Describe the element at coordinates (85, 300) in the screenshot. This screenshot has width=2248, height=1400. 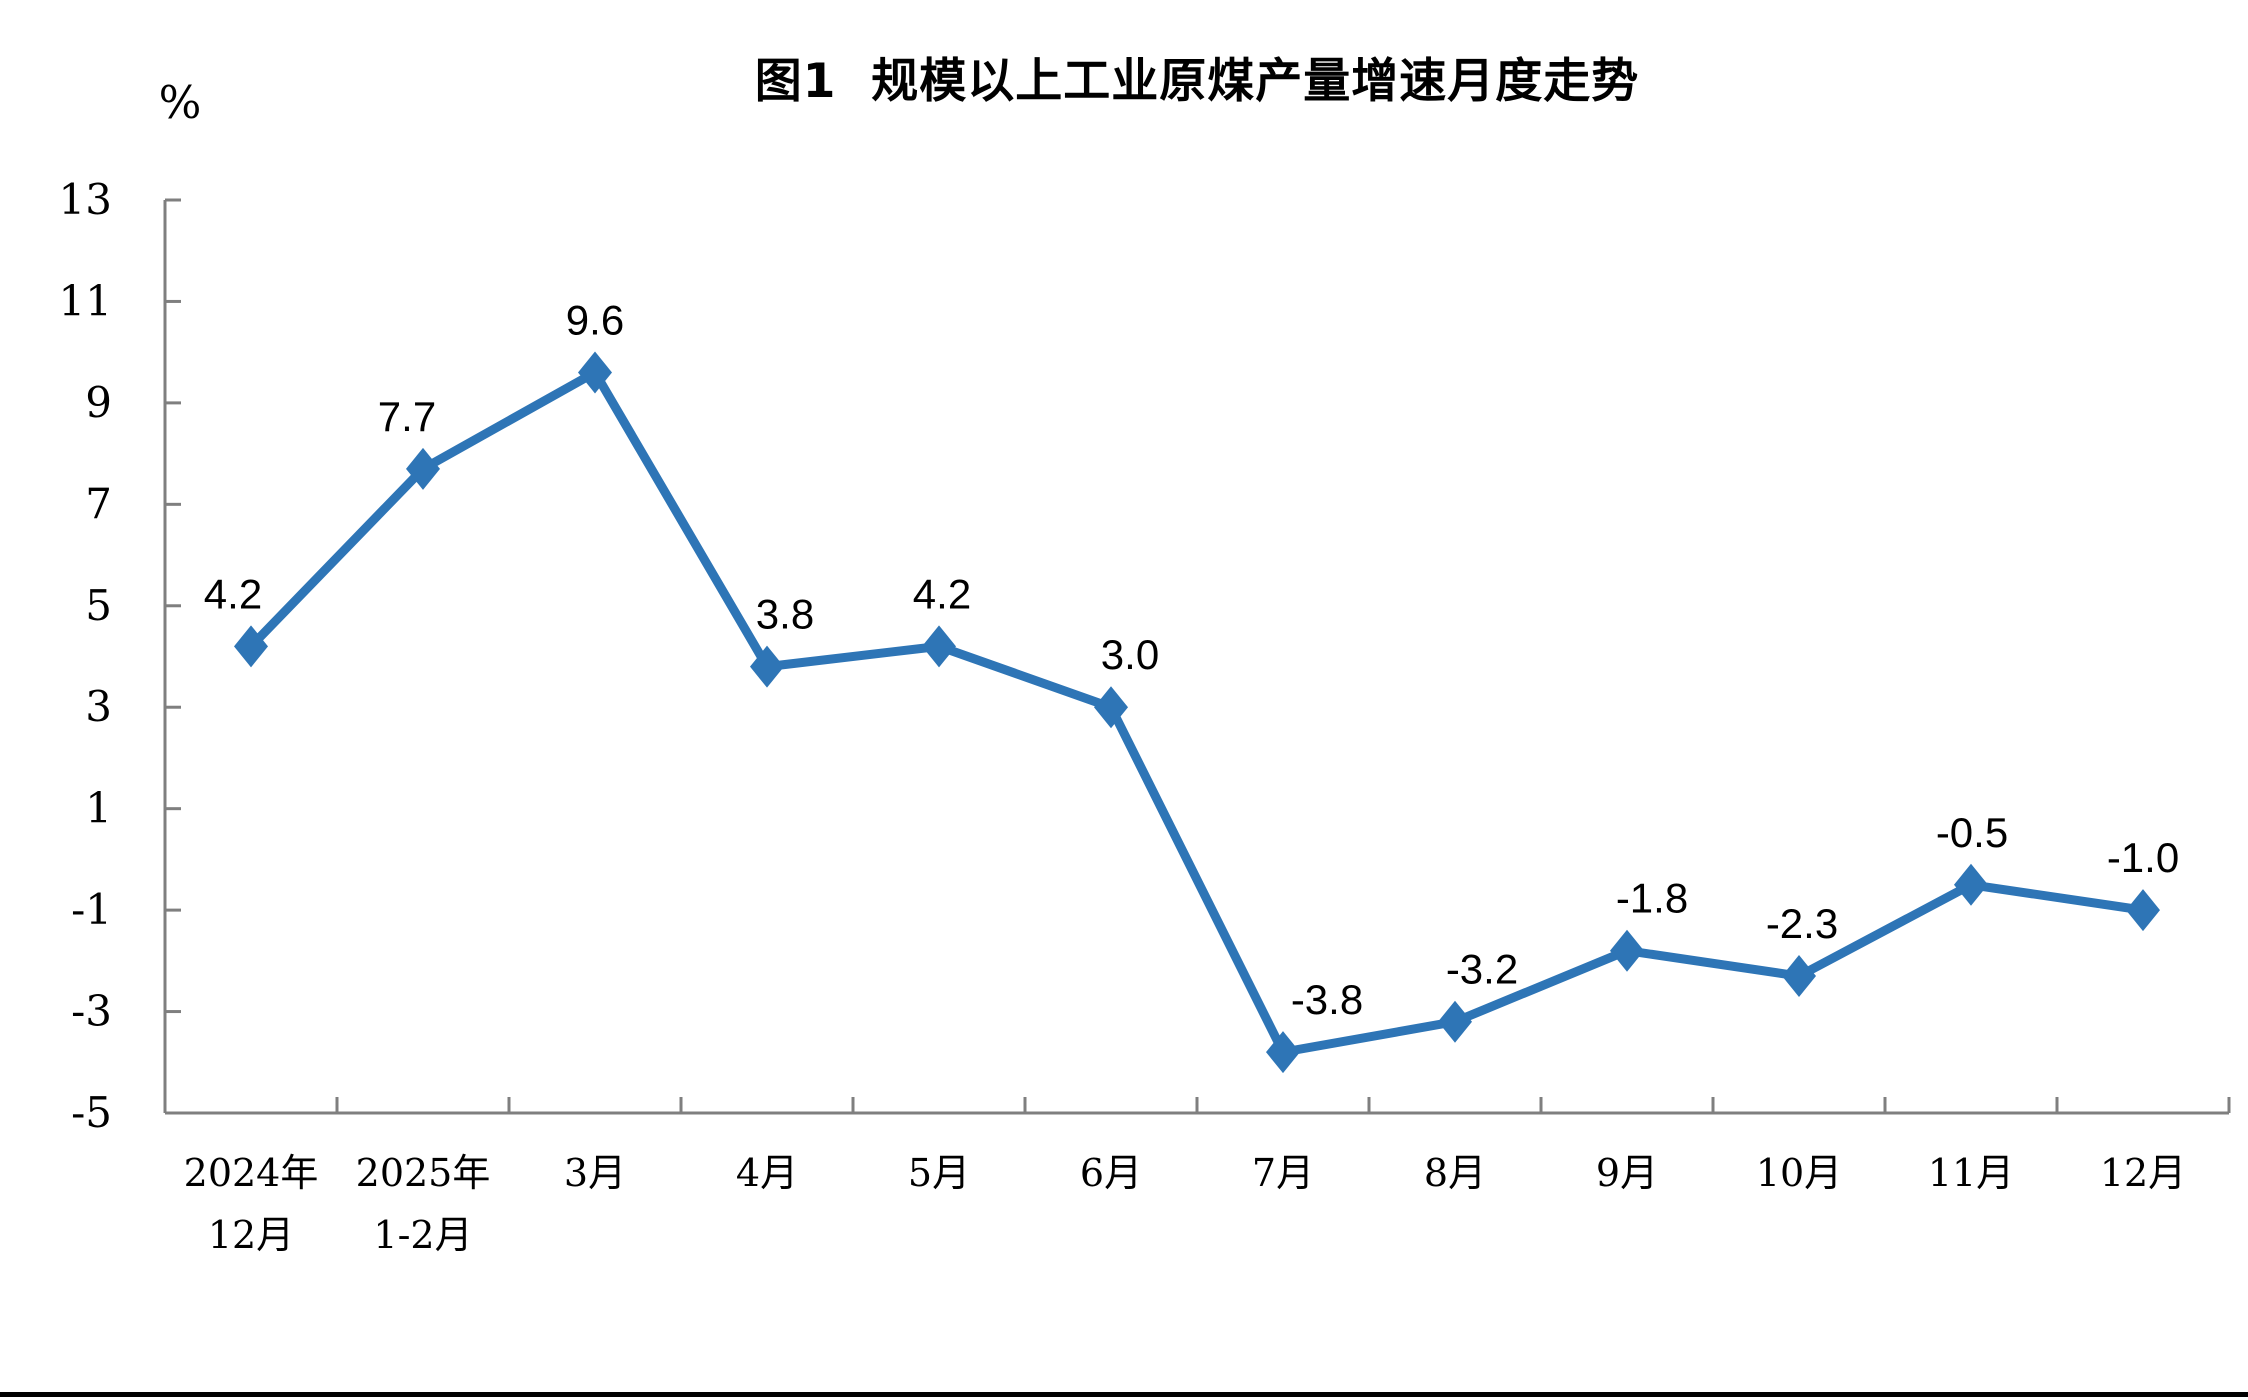
I see `y-axis-tick-label: 11` at that location.